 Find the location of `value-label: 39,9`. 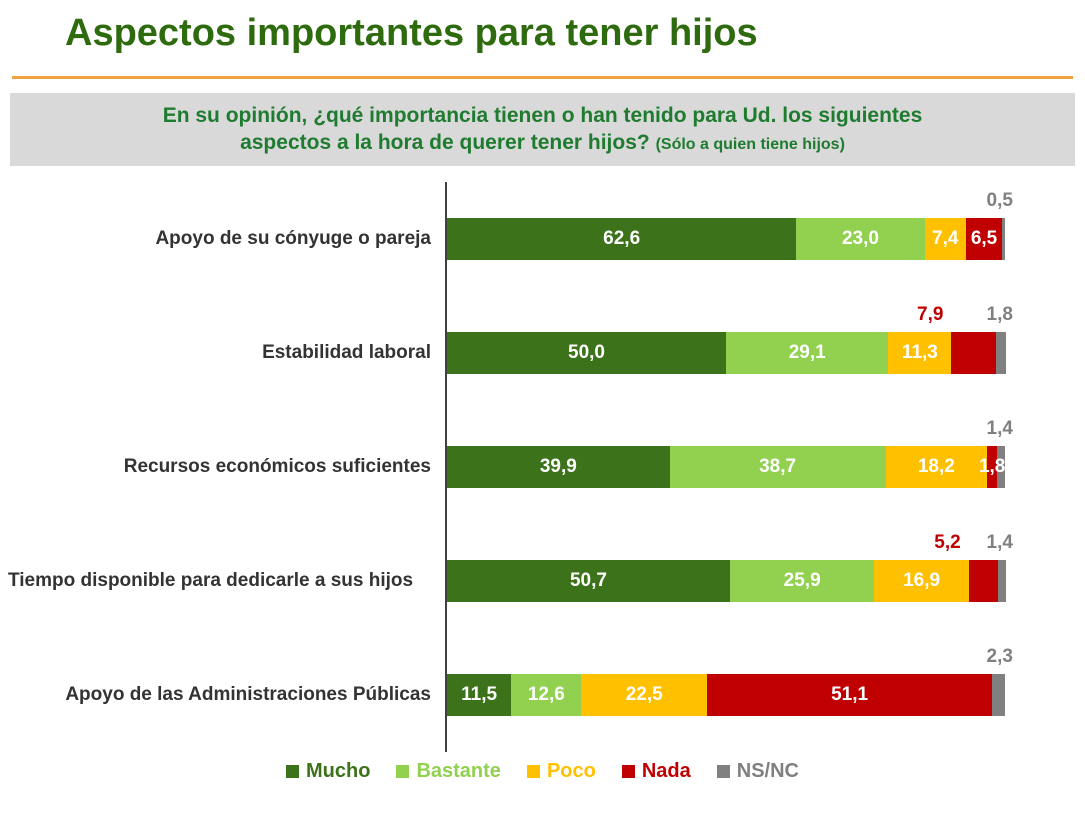

value-label: 39,9 is located at coordinates (558, 467).